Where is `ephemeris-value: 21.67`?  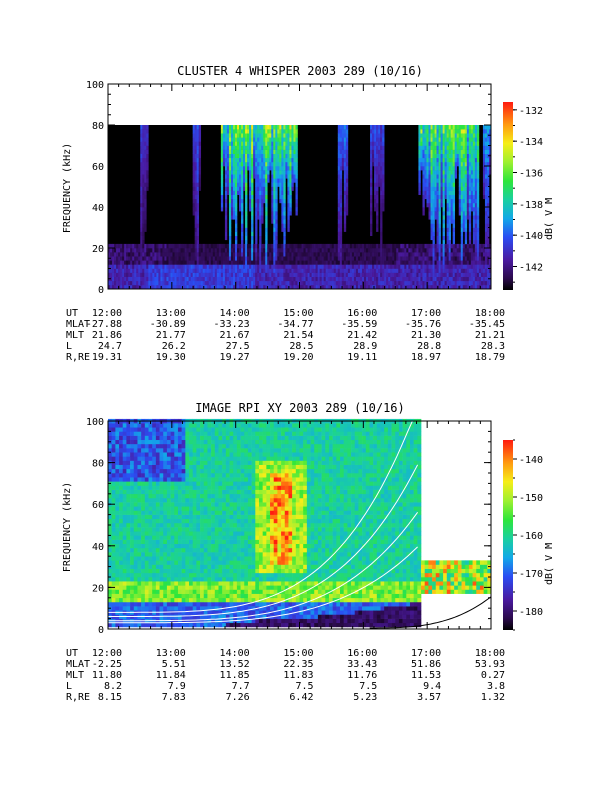
ephemeris-value: 21.67 is located at coordinates (235, 335).